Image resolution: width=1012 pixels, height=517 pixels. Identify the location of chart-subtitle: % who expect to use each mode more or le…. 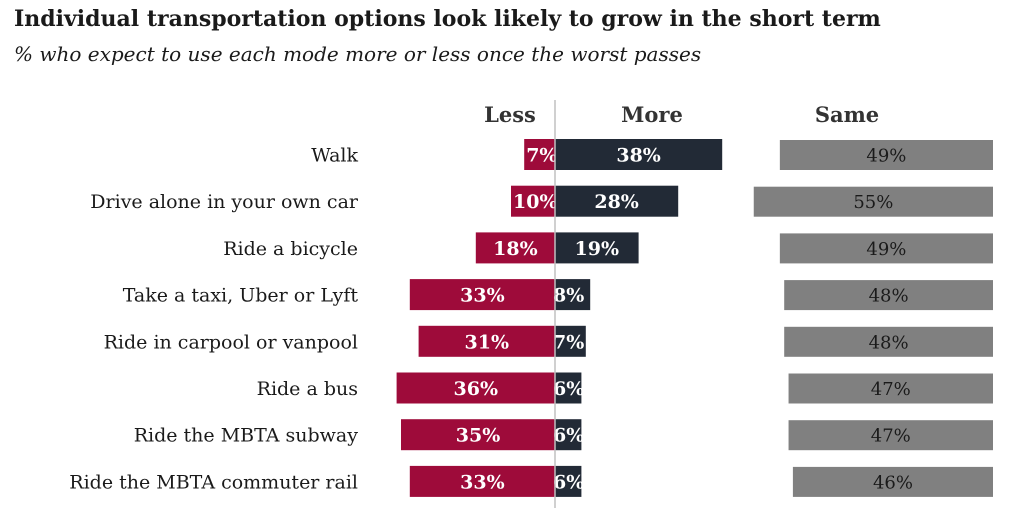
(358, 54).